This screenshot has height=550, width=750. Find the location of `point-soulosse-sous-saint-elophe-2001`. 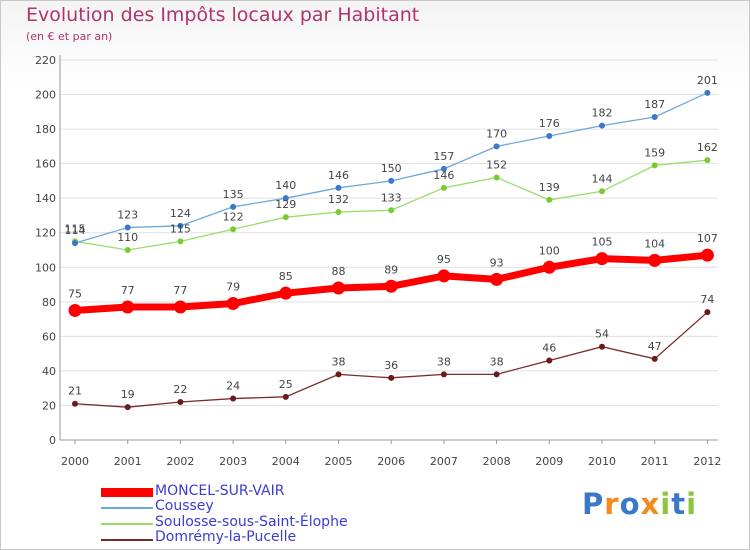

point-soulosse-sous-saint-elophe-2001 is located at coordinates (127, 250).